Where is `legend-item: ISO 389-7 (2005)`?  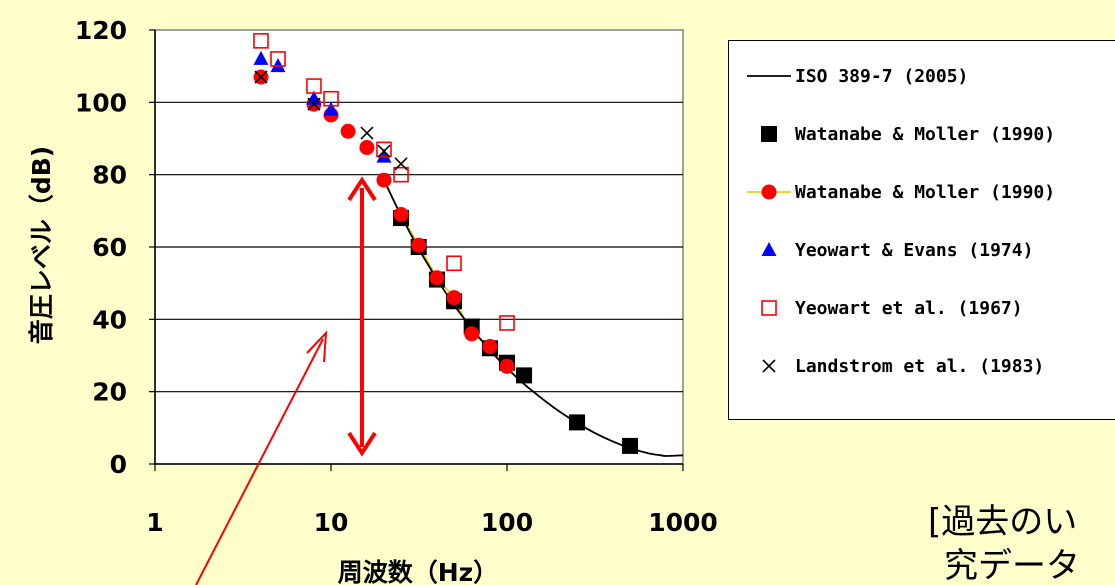
legend-item: ISO 389-7 (2005) is located at coordinates (852, 76).